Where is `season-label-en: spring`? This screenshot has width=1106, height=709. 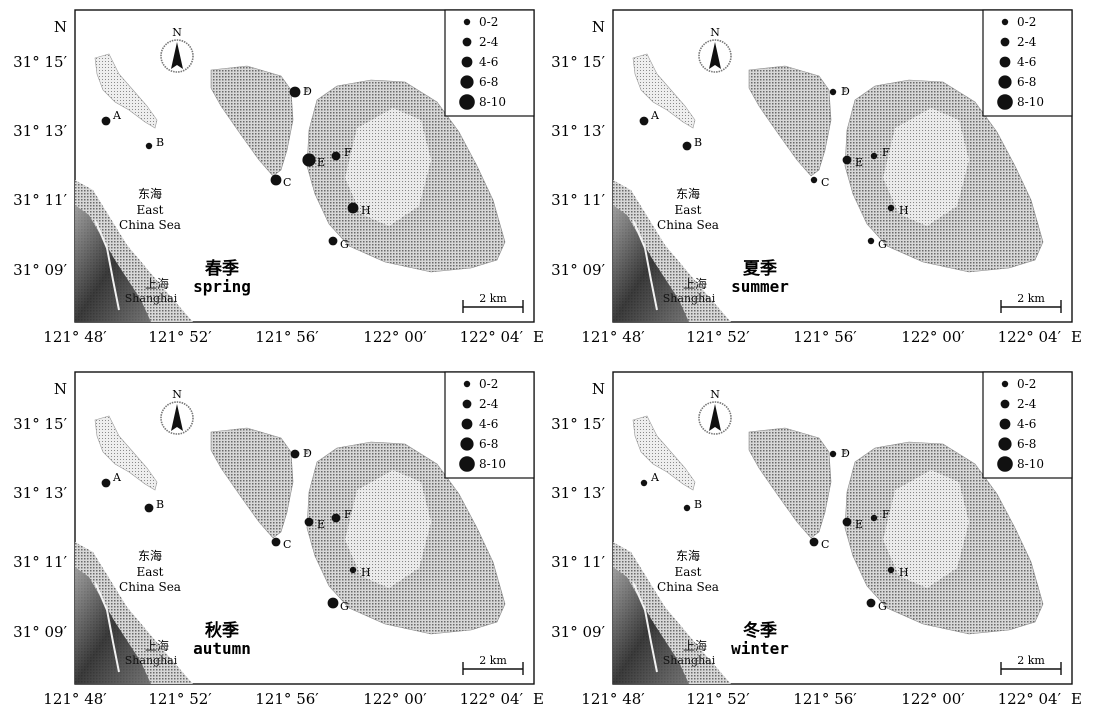 season-label-en: spring is located at coordinates (222, 286).